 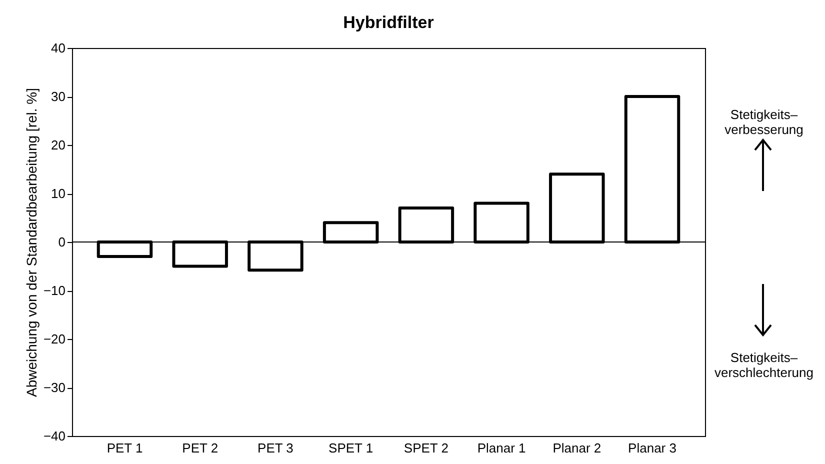 I want to click on y-tick-label: −10, so click(x=54, y=290).